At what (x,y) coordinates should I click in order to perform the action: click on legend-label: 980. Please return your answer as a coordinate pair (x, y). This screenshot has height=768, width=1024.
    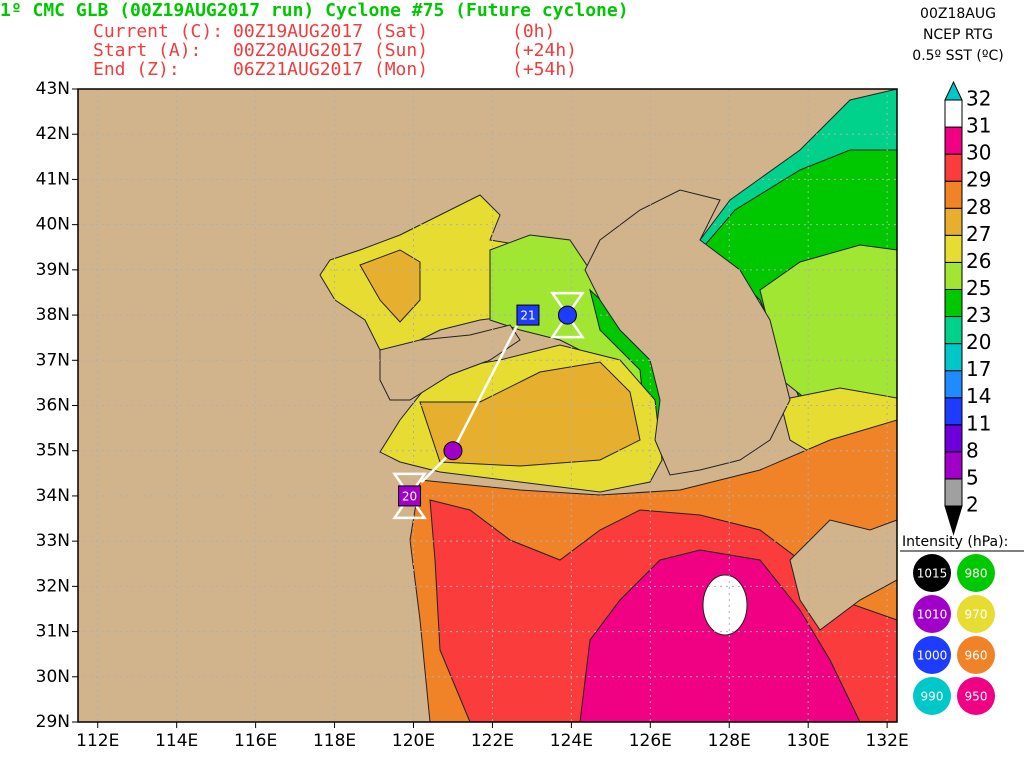
    Looking at the image, I should click on (976, 574).